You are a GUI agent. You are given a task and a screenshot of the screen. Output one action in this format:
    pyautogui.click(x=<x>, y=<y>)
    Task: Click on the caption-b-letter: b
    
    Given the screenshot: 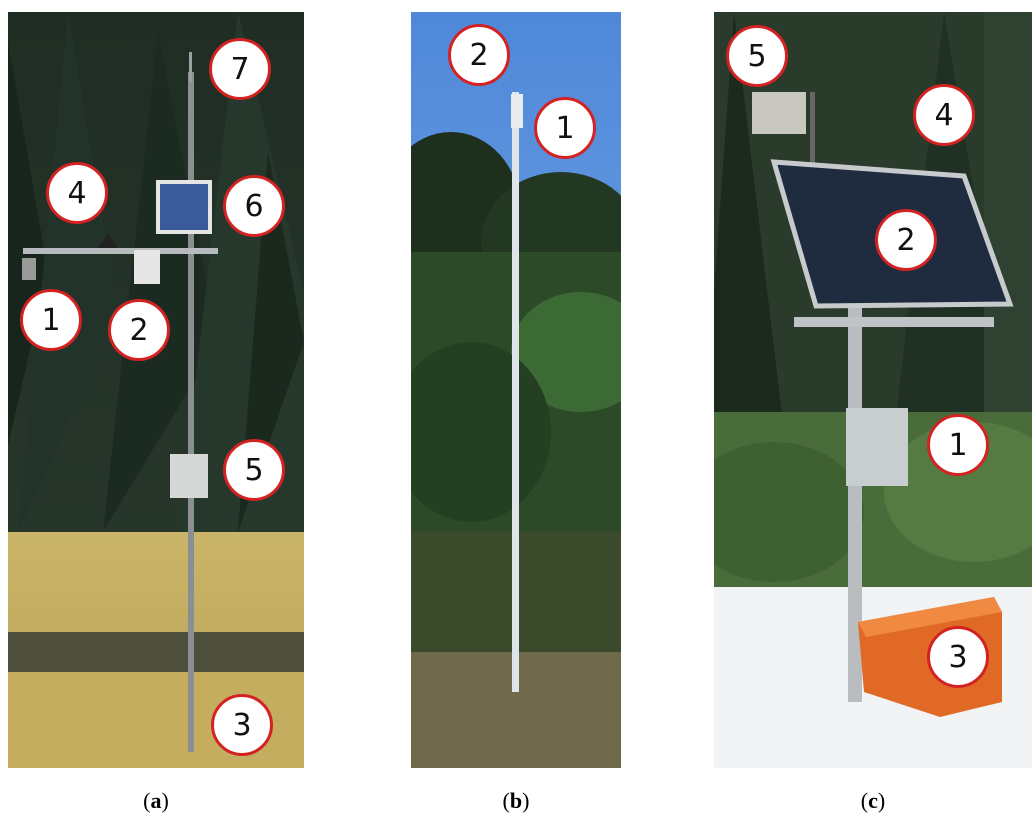 What is the action you would take?
    pyautogui.click(x=516, y=800)
    